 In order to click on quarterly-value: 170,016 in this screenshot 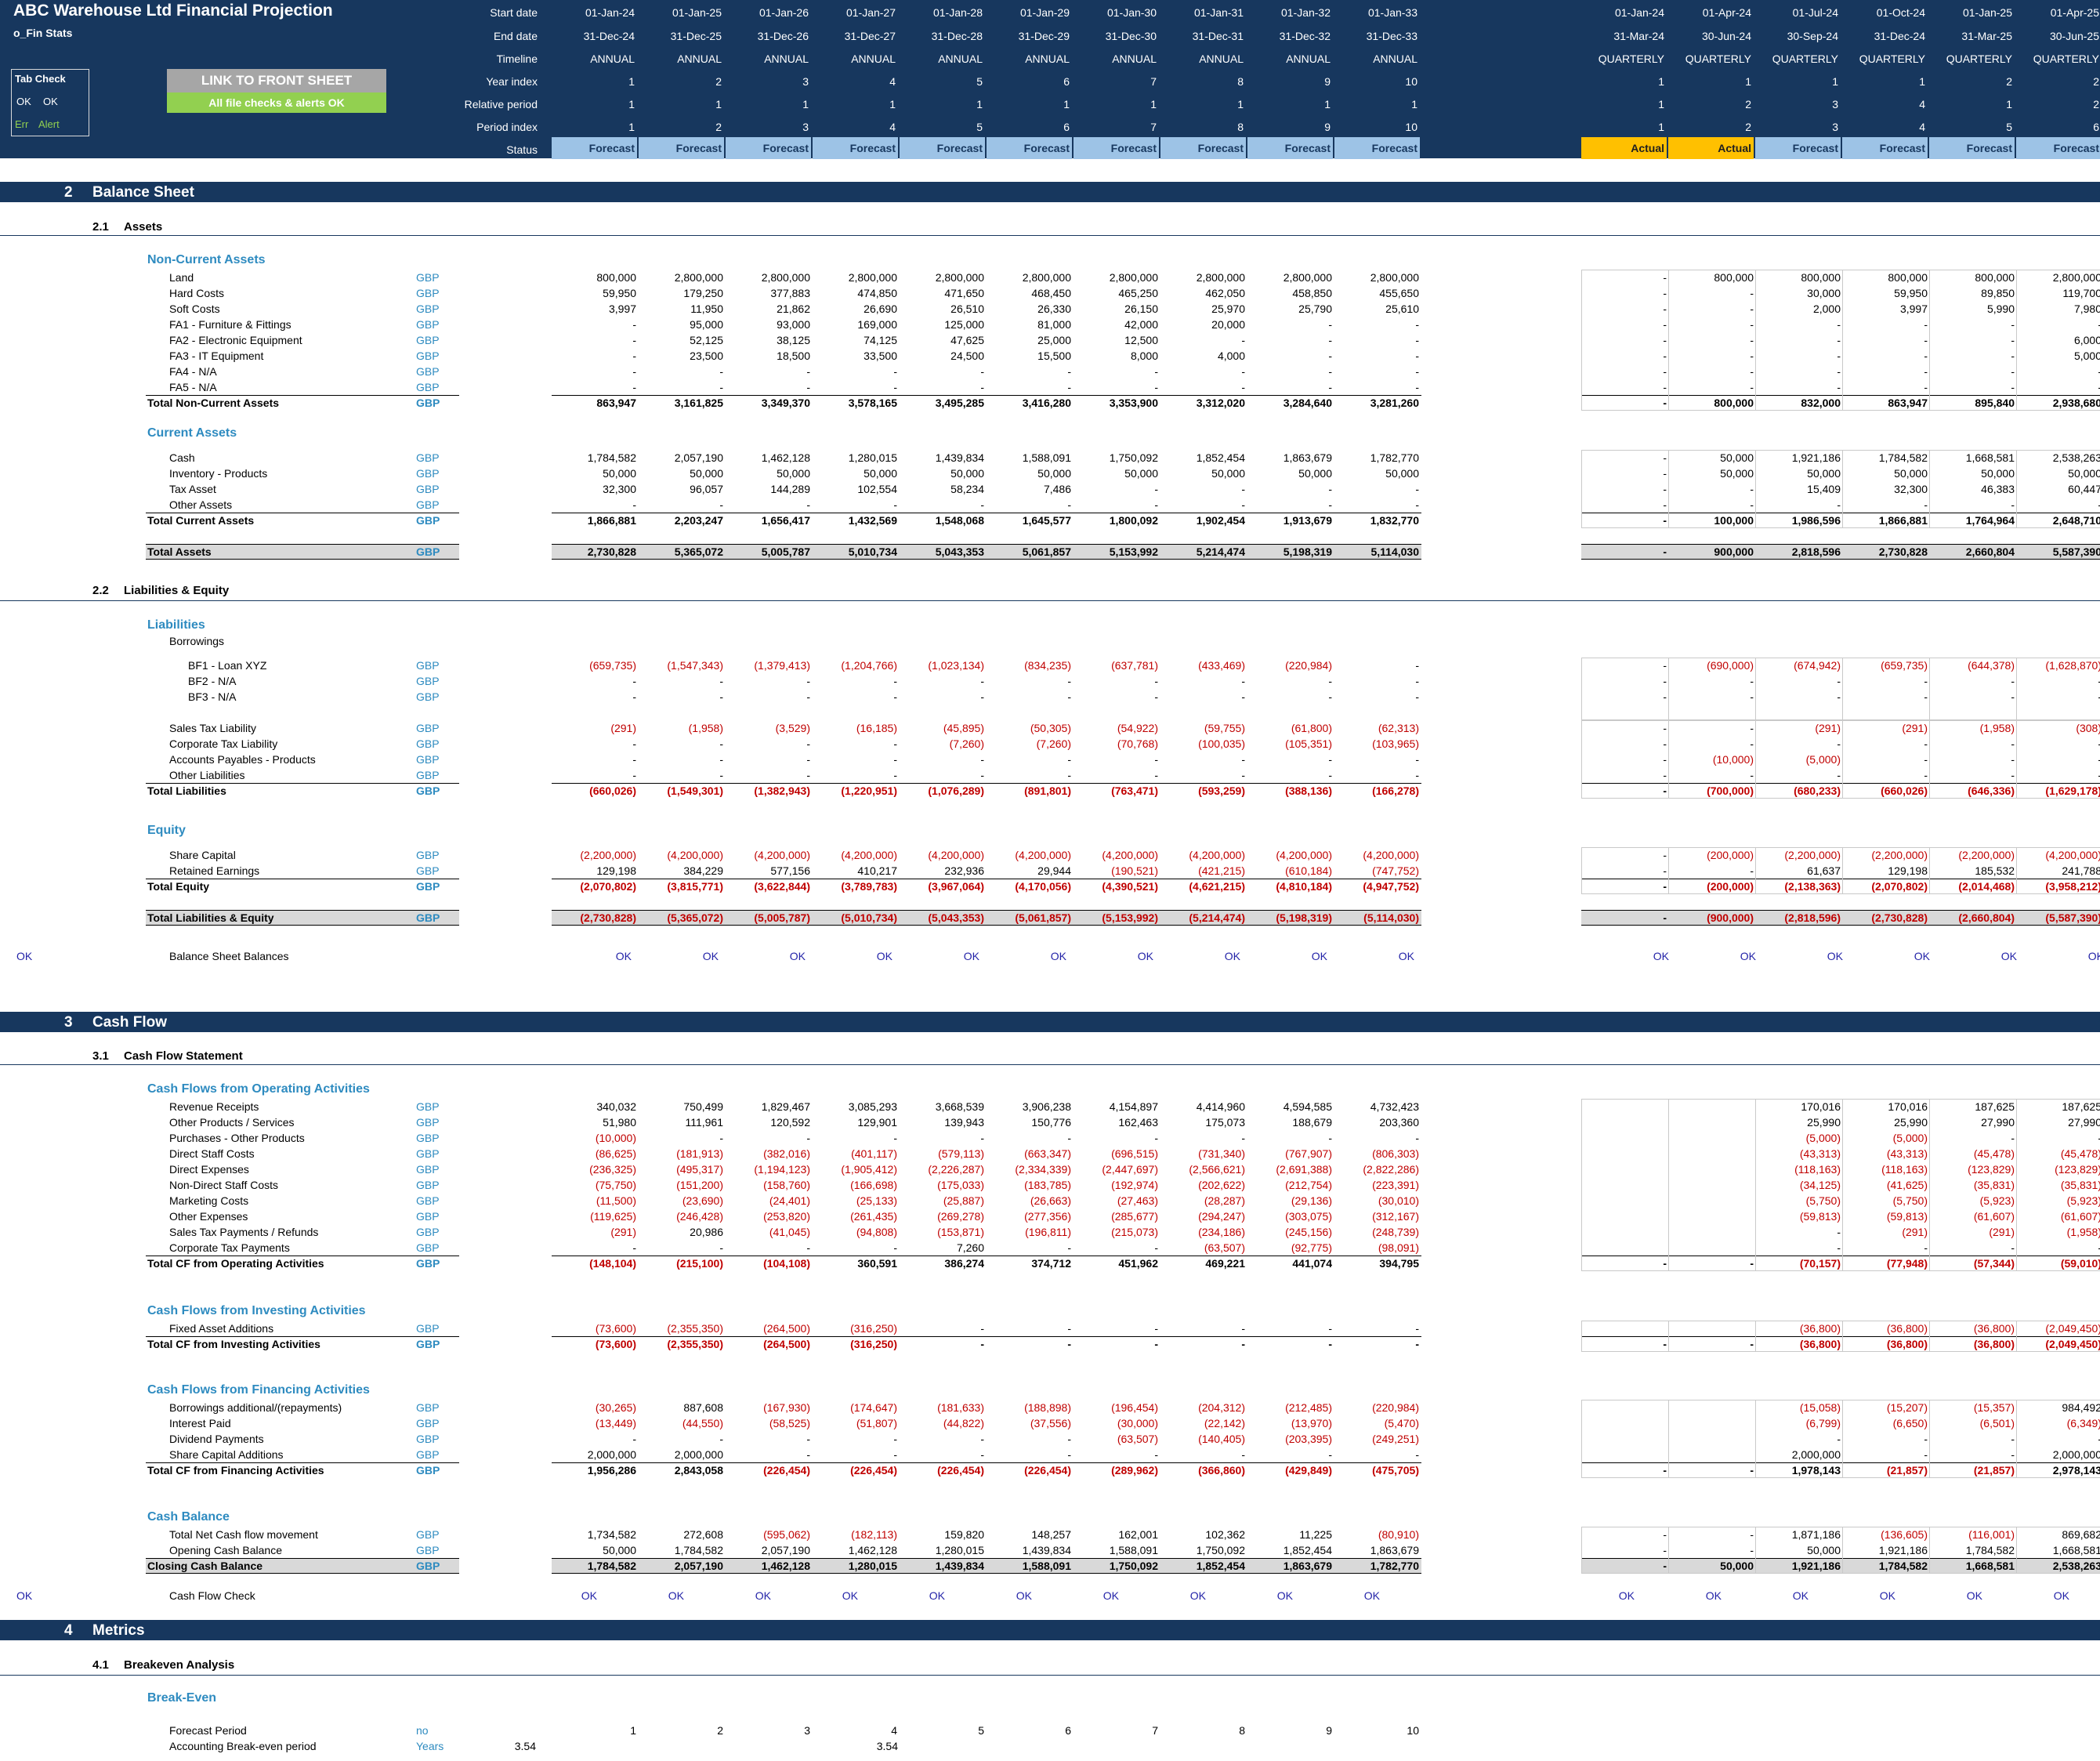, I will do `click(1908, 1106)`.